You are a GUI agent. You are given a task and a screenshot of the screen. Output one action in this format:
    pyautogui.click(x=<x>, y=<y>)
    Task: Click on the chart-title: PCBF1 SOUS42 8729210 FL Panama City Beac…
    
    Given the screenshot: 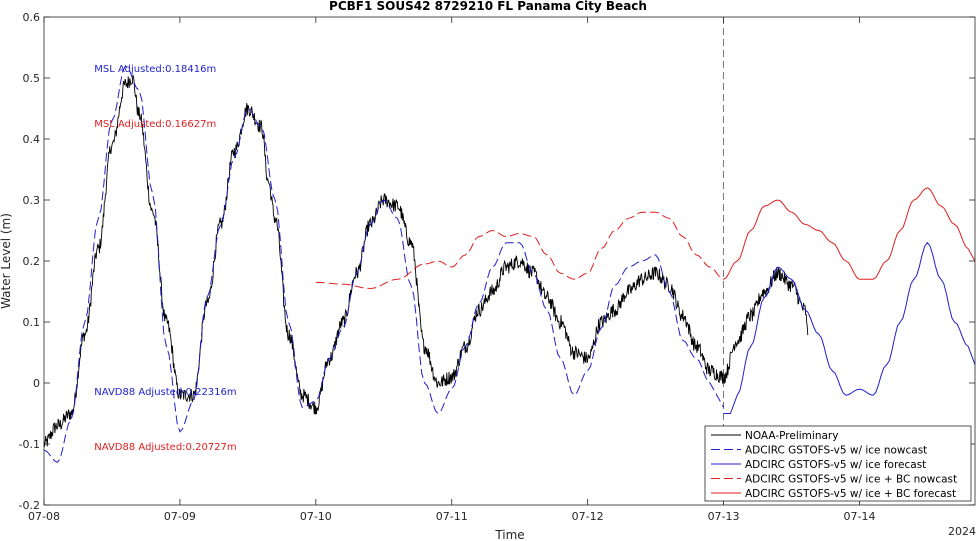 What is the action you would take?
    pyautogui.click(x=488, y=6)
    